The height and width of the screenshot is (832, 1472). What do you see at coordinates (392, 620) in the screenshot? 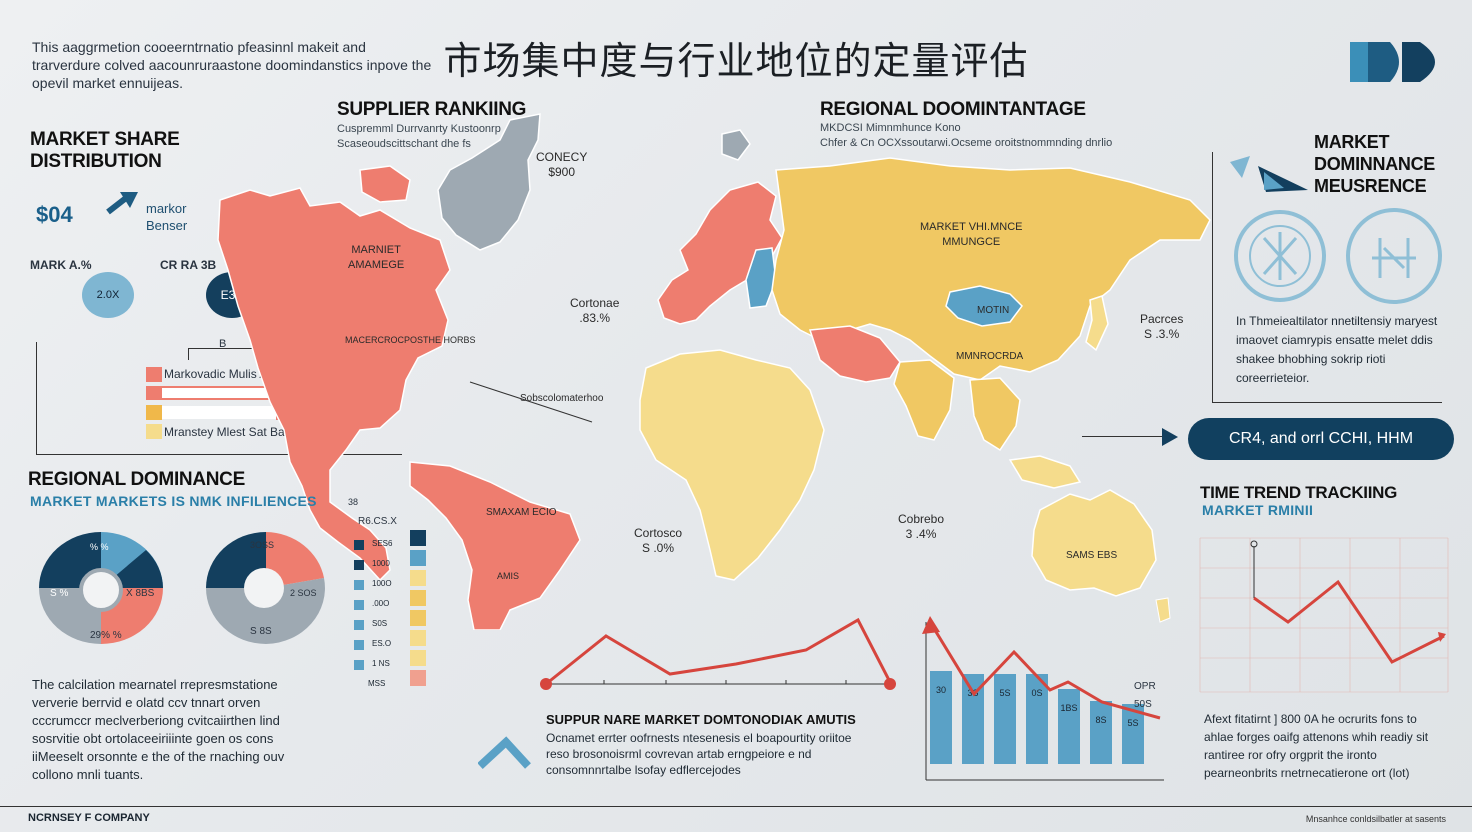
I see `list-item: S0S` at bounding box center [392, 620].